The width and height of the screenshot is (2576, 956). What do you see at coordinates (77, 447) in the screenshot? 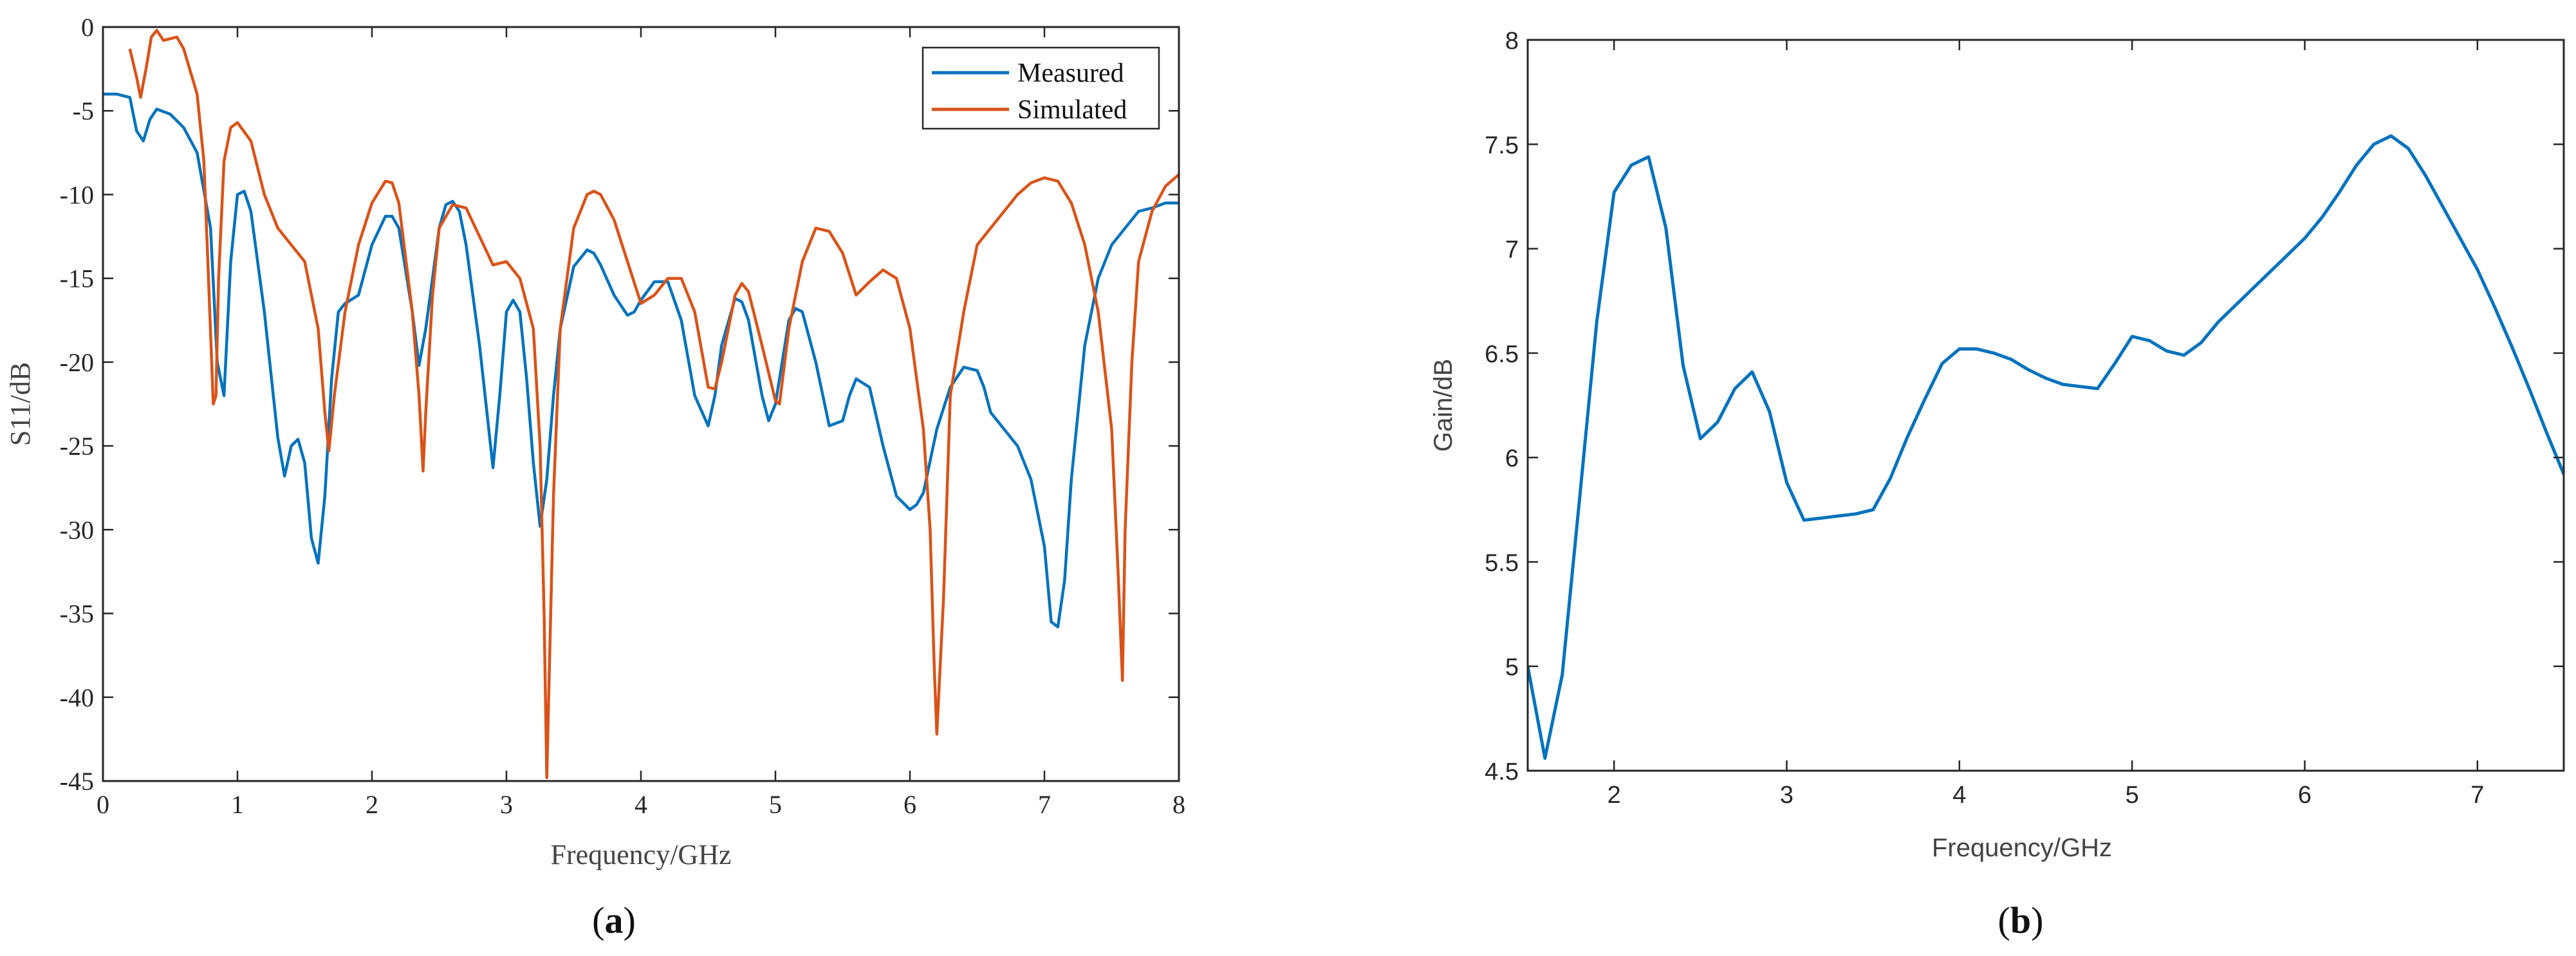
I see `panel-a-y-tick-label: -25` at bounding box center [77, 447].